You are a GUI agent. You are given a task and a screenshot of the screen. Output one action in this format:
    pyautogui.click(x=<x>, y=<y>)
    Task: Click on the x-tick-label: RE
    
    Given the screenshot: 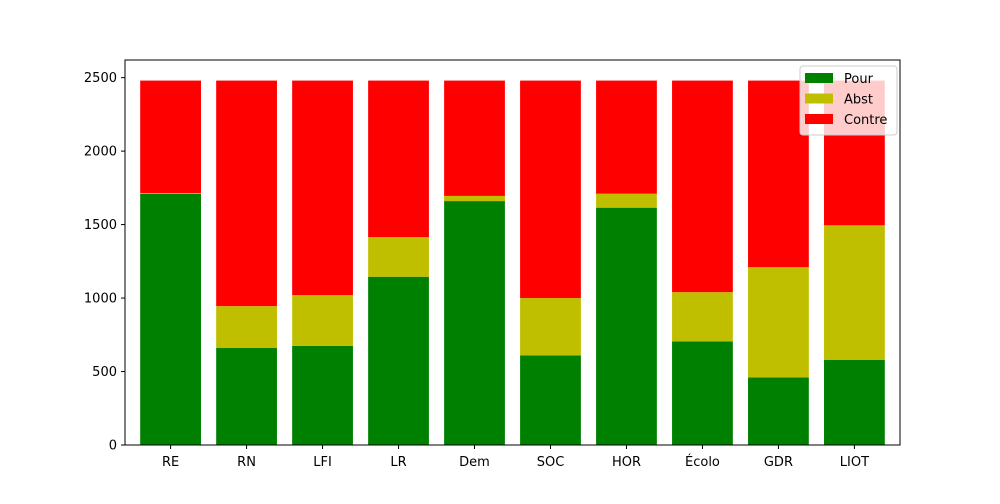 What is the action you would take?
    pyautogui.click(x=170, y=462)
    